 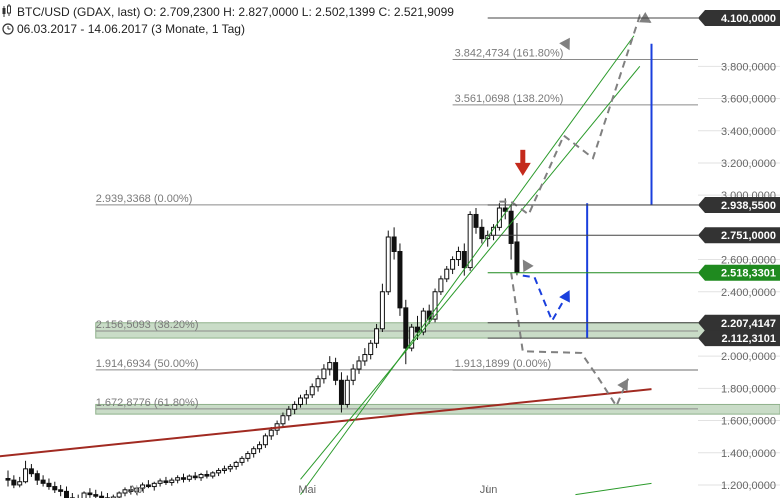 I want to click on svg-text: 2.938,5500, so click(x=748, y=206).